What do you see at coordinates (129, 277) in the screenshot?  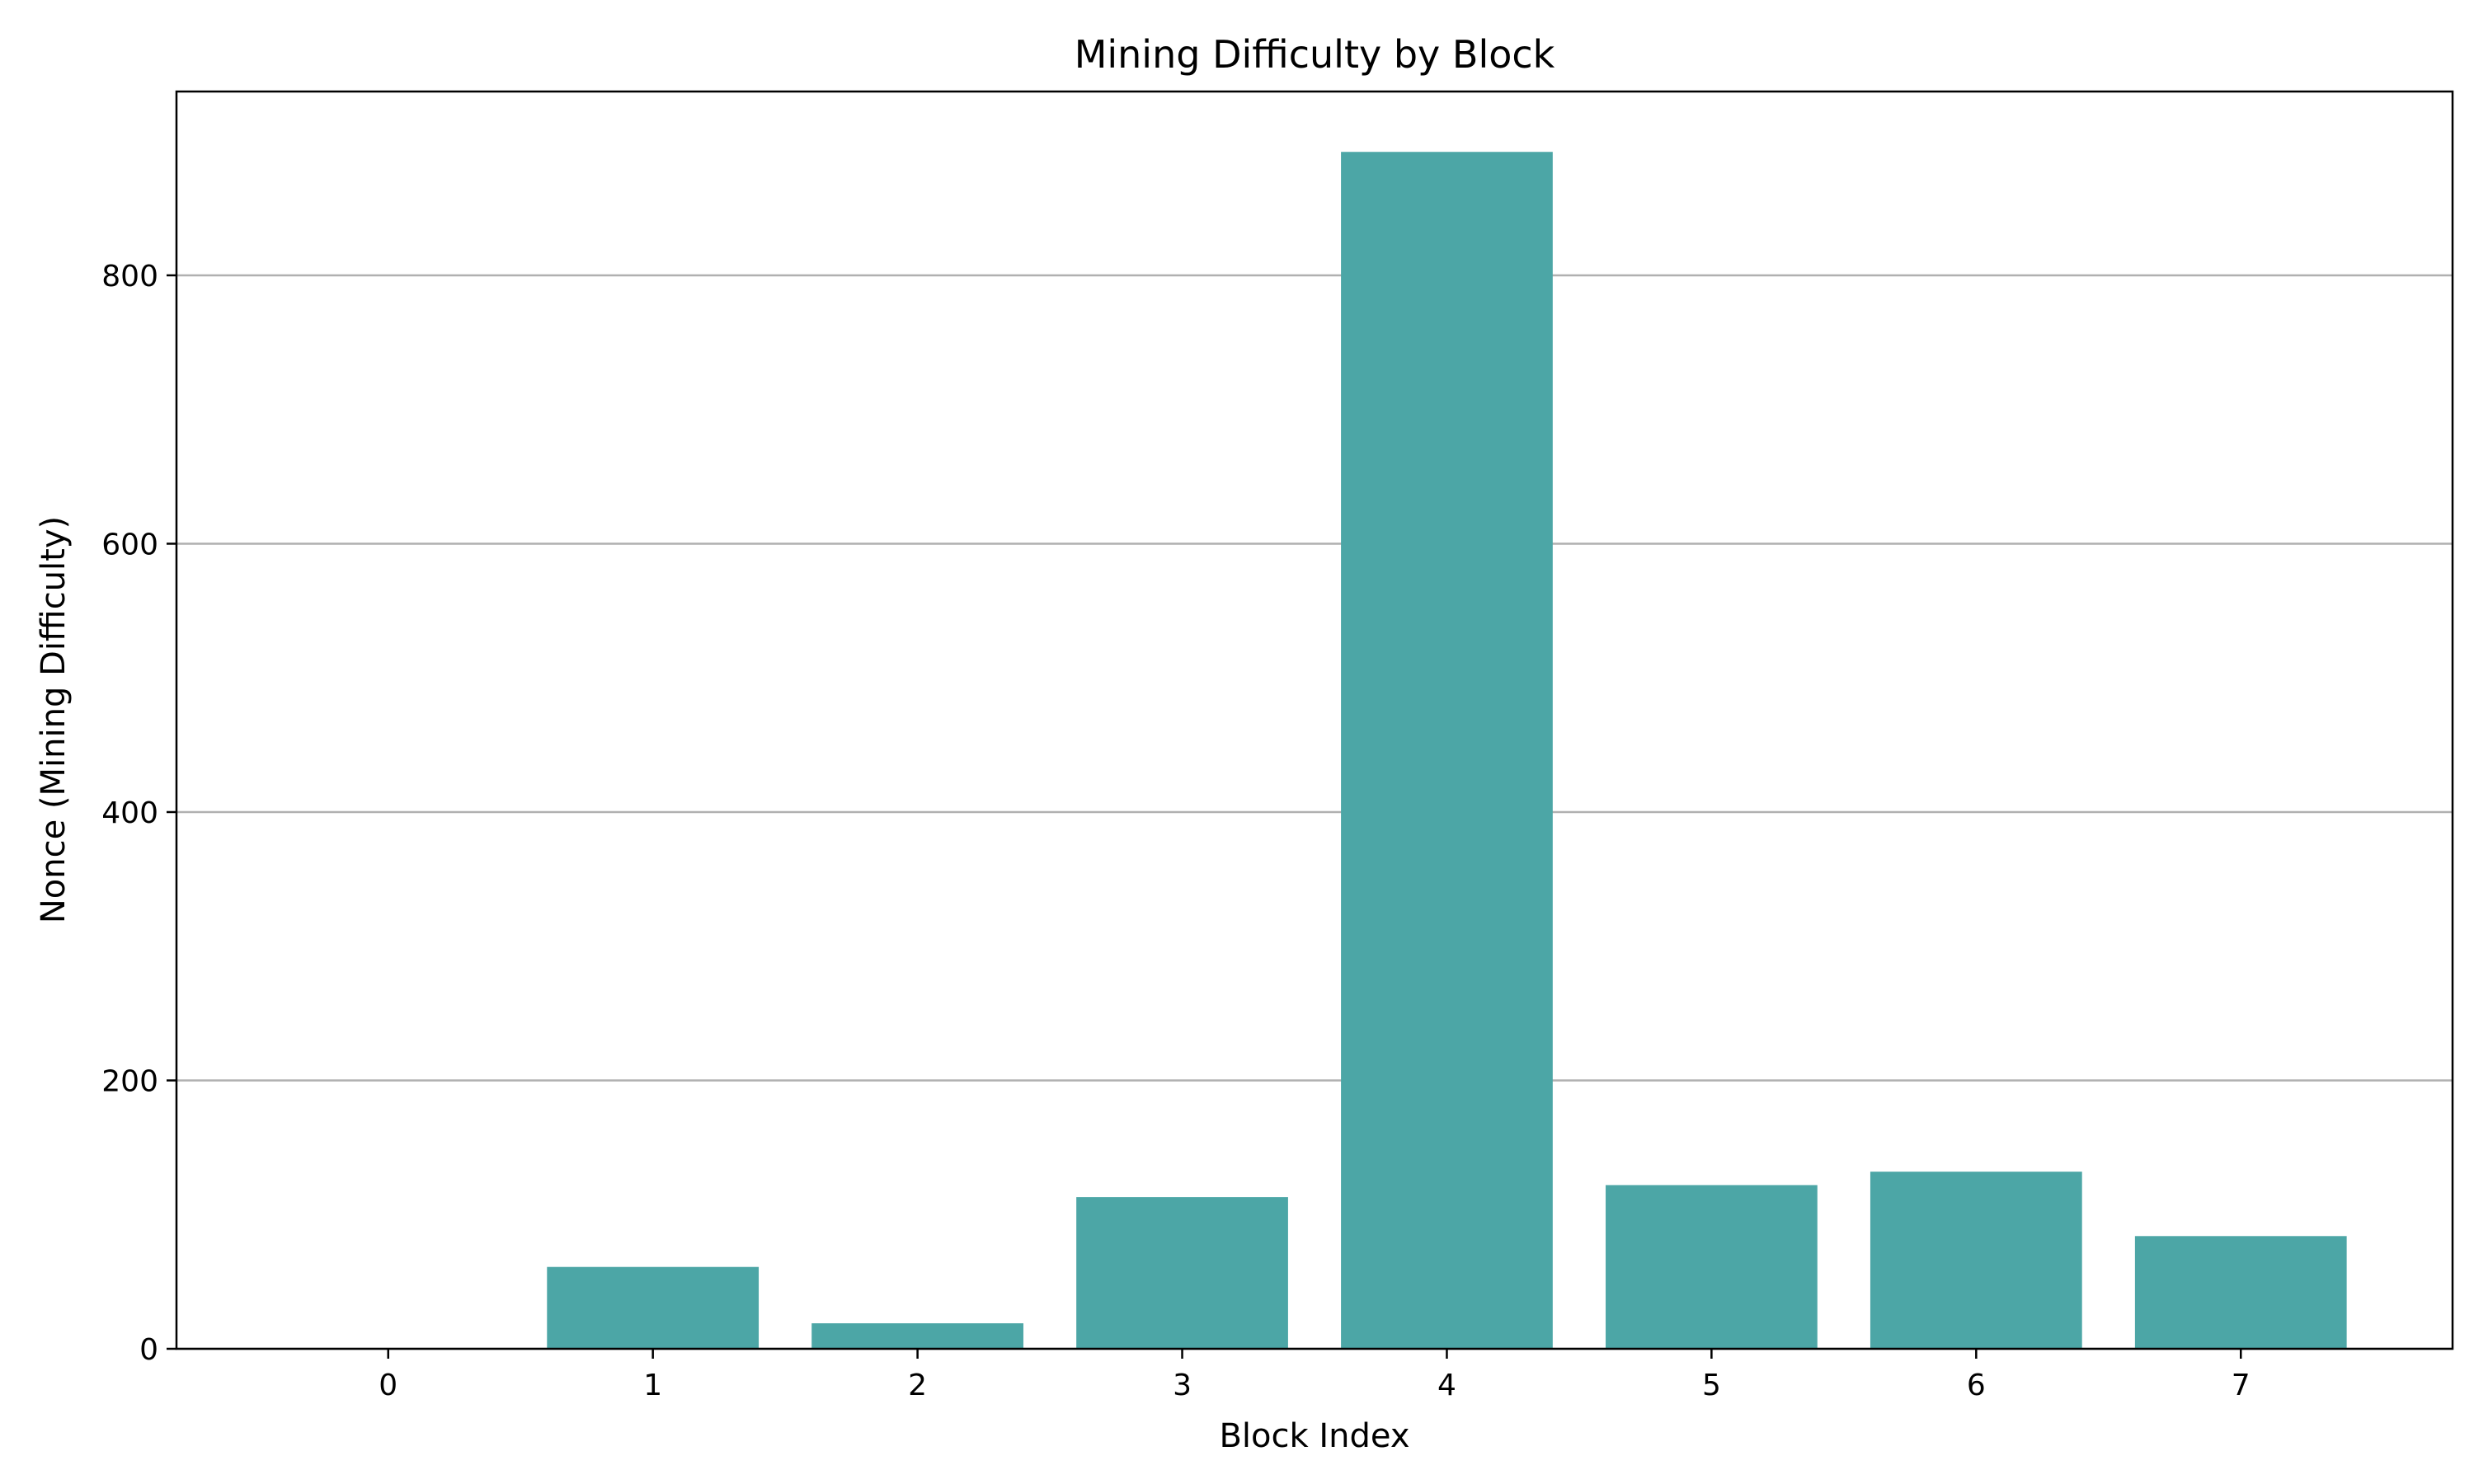 I see `y-tick-label: 800` at bounding box center [129, 277].